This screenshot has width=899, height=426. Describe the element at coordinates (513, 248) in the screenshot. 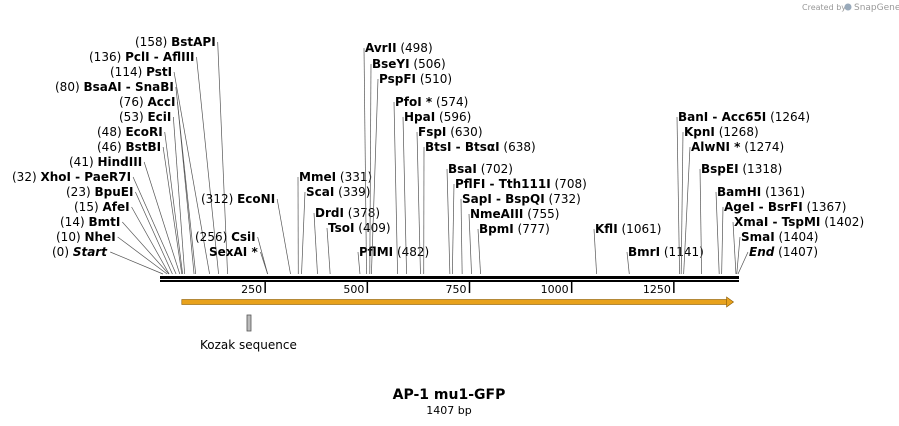

I see `site-bpmi: BpmI (777)` at that location.